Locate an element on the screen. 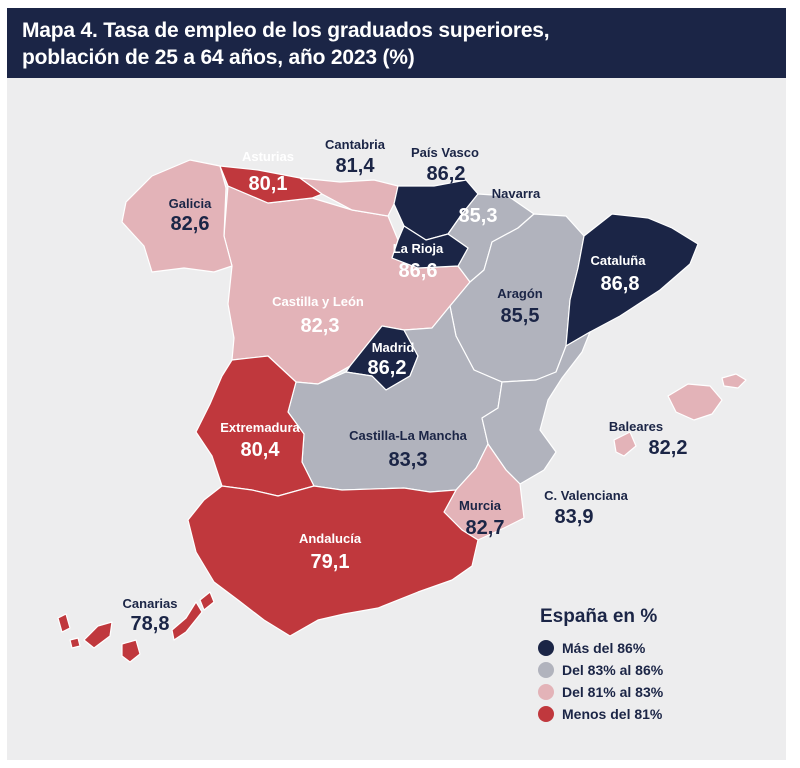  label-value-murcia: 82,7 is located at coordinates (485, 528).